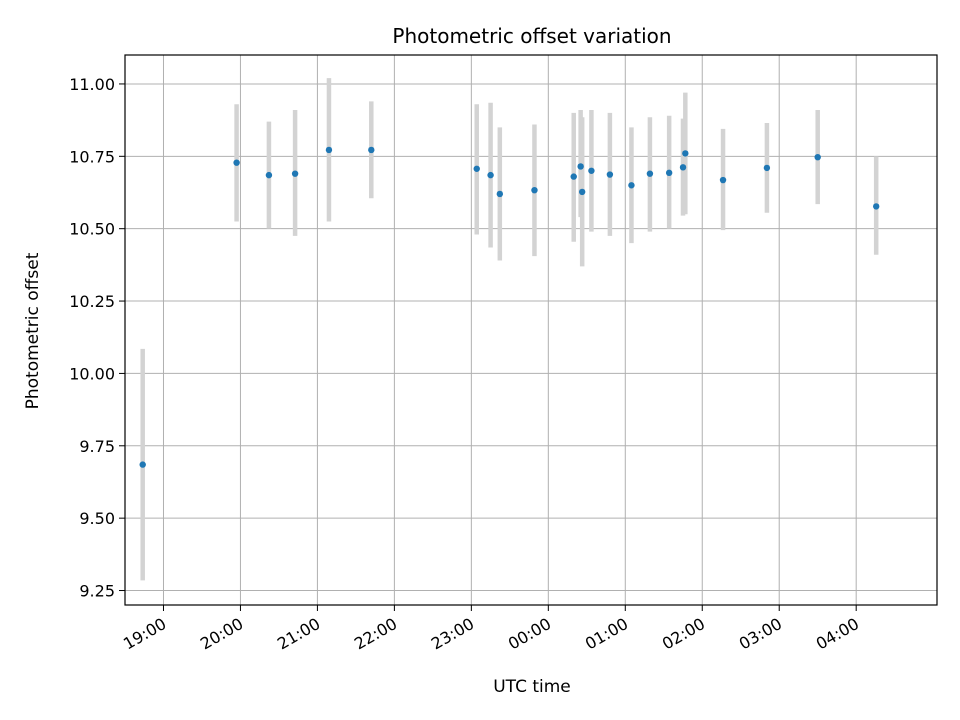  Describe the element at coordinates (531, 36) in the screenshot. I see `chart-title: Photometric offset variation` at that location.